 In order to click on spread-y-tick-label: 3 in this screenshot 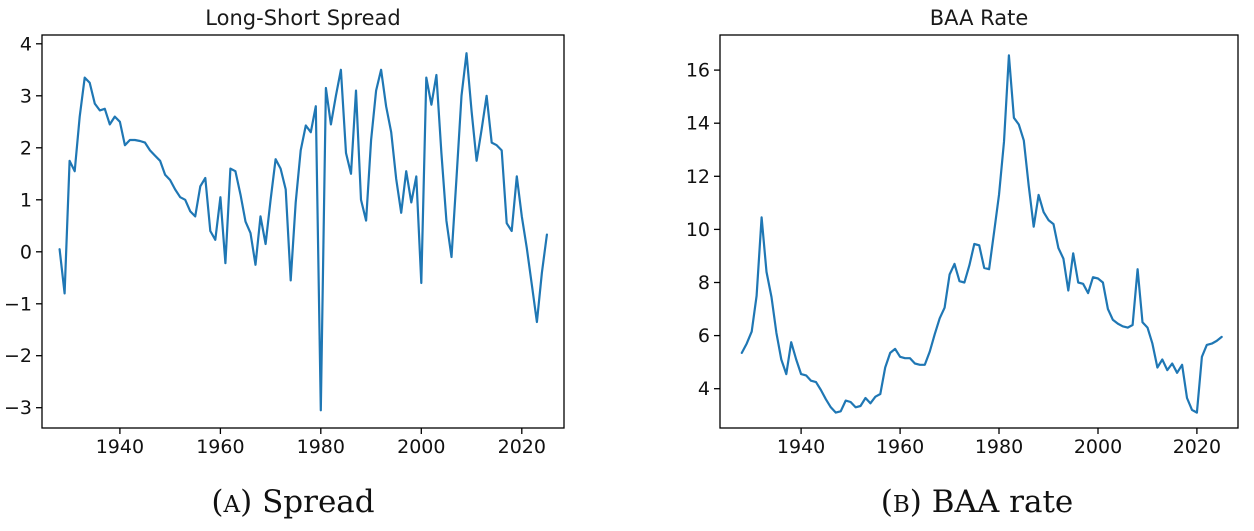, I will do `click(26, 96)`.